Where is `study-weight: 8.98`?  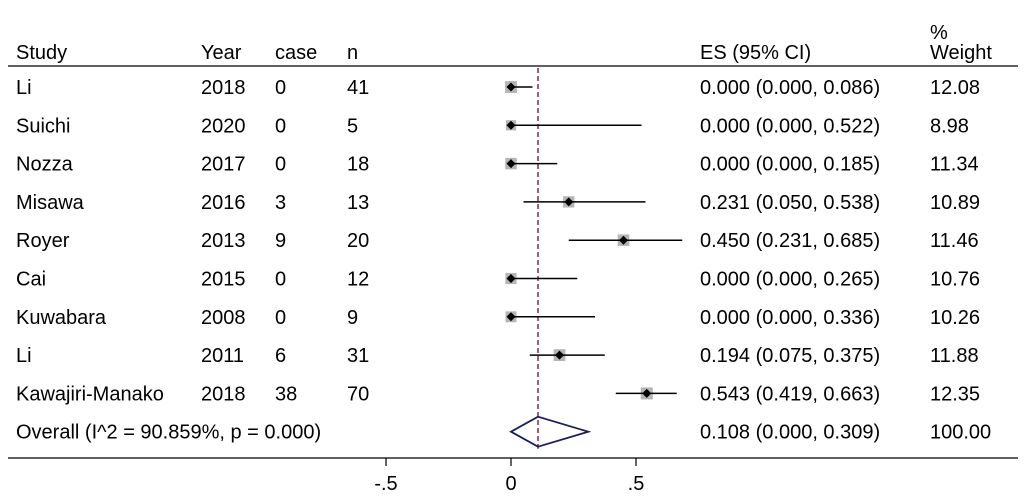
study-weight: 8.98 is located at coordinates (949, 126).